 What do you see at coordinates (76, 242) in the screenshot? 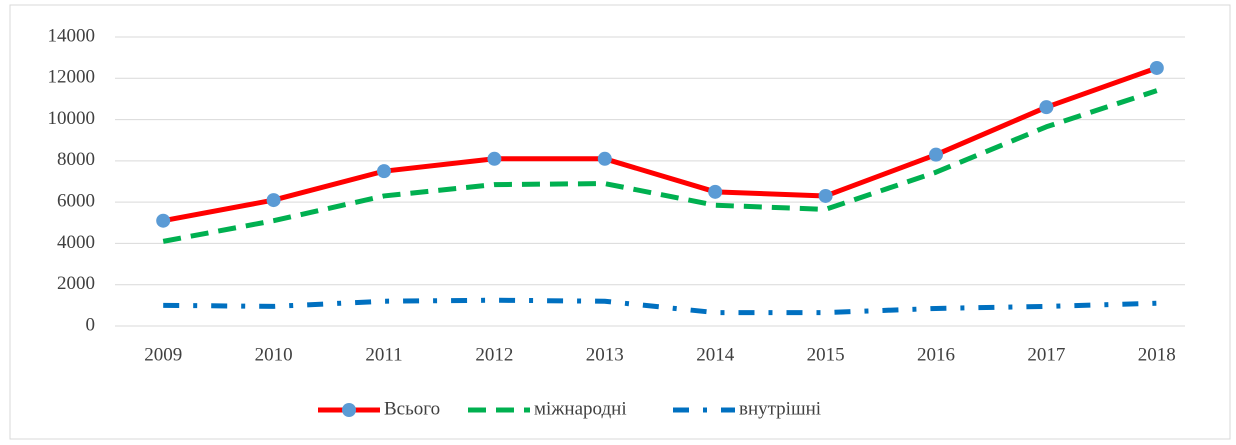
I see `y-tick-label: 4000` at bounding box center [76, 242].